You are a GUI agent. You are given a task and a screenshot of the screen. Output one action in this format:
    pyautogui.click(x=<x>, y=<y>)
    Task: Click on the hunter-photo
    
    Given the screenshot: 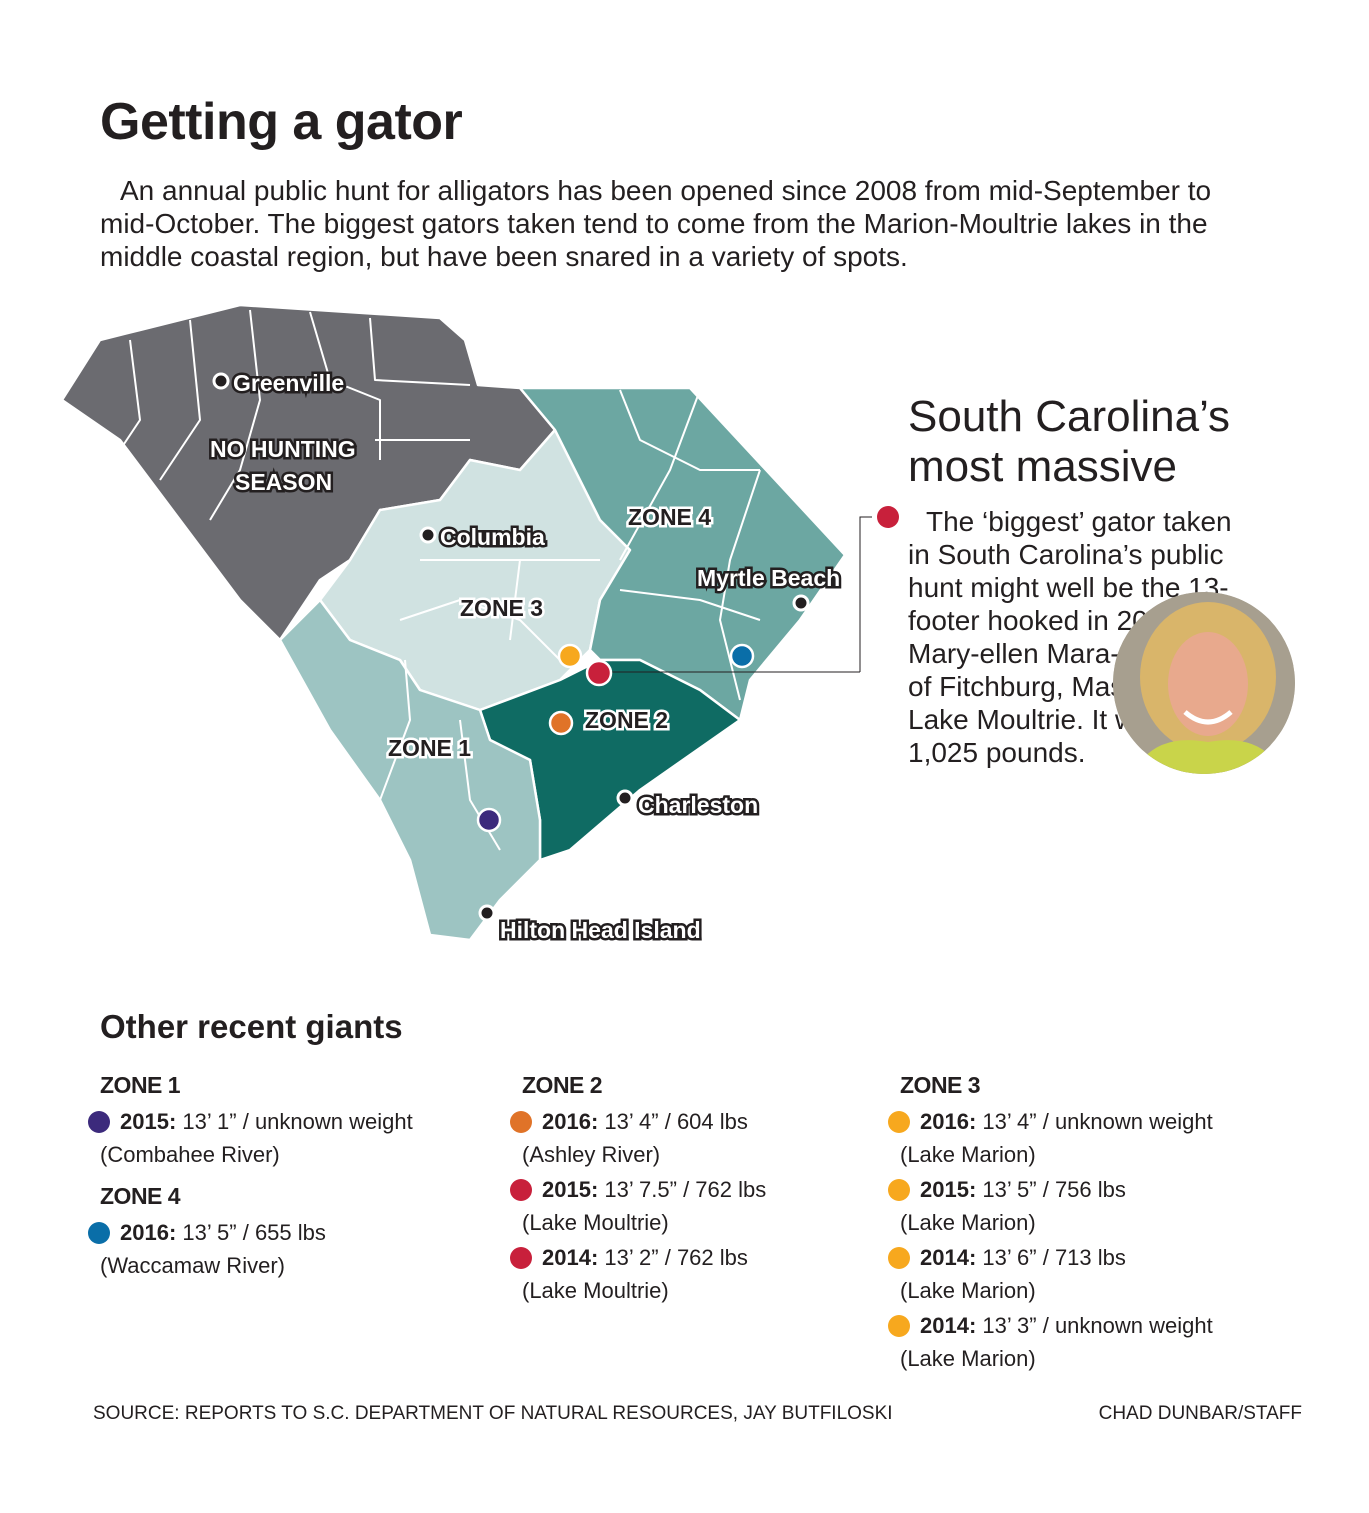 What is the action you would take?
    pyautogui.click(x=1204, y=683)
    